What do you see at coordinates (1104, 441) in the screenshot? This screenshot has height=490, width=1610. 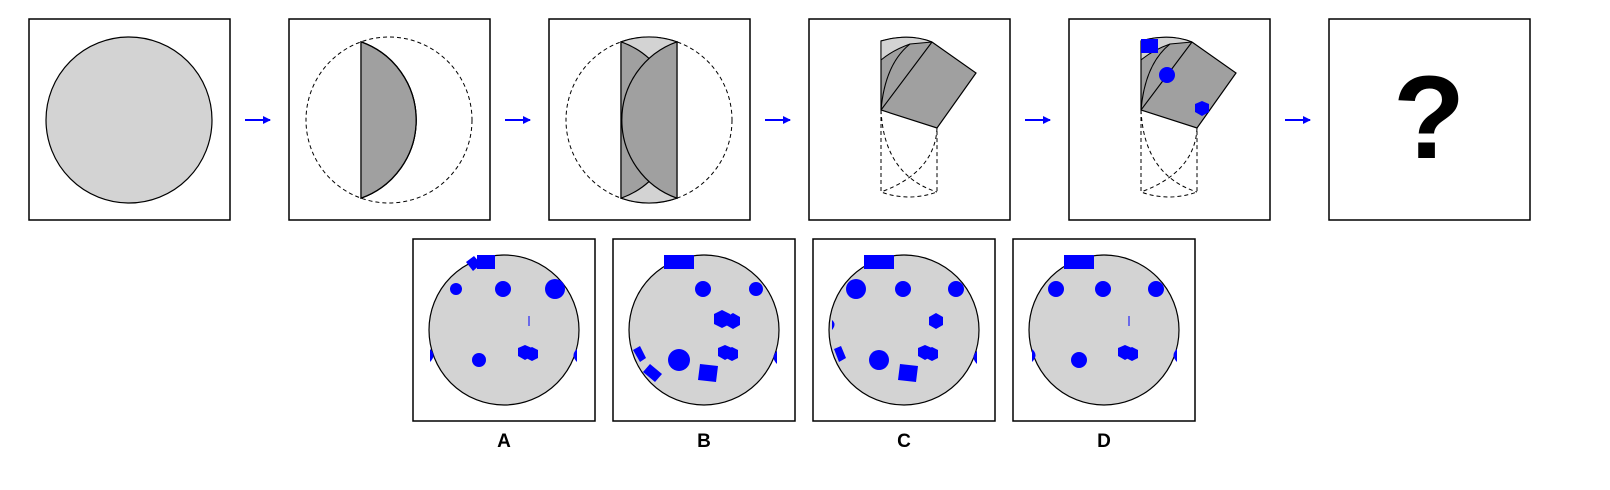 I see `option-label: D` at bounding box center [1104, 441].